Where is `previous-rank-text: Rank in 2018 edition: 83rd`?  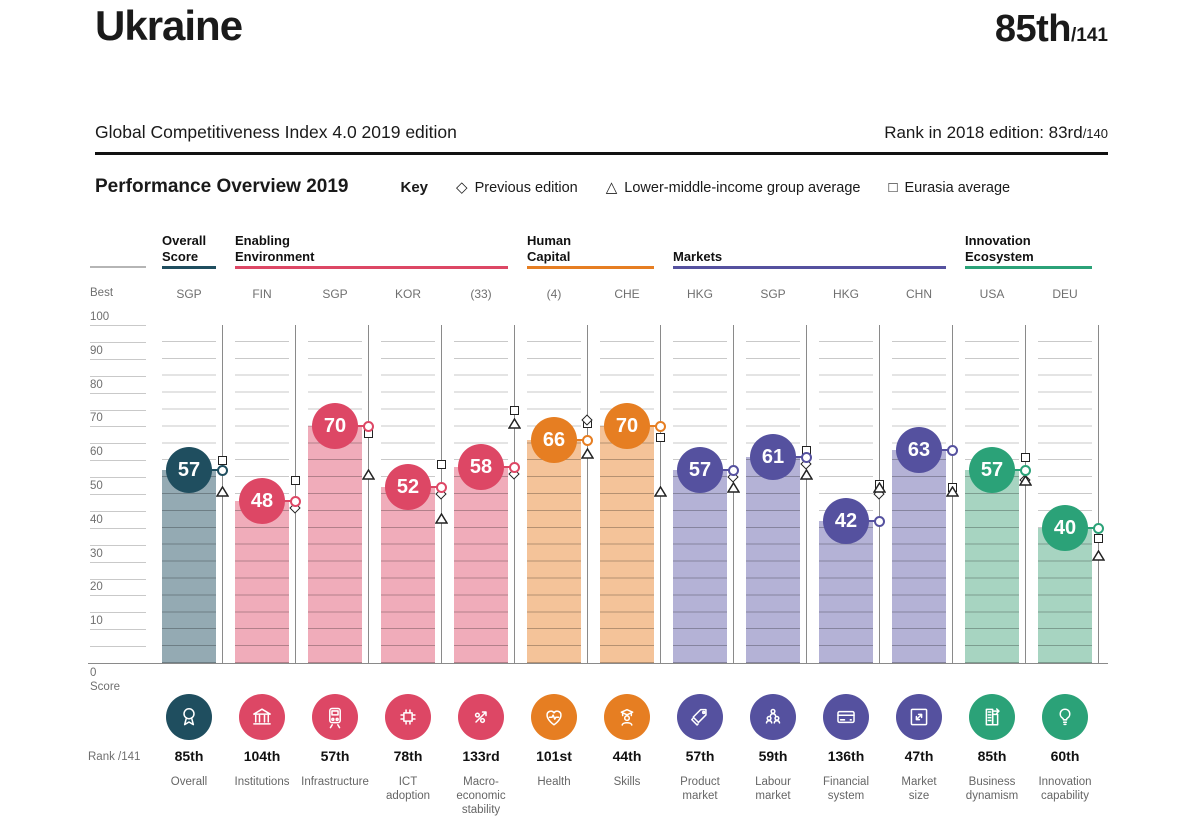
previous-rank-text: Rank in 2018 edition: 83rd is located at coordinates (983, 132).